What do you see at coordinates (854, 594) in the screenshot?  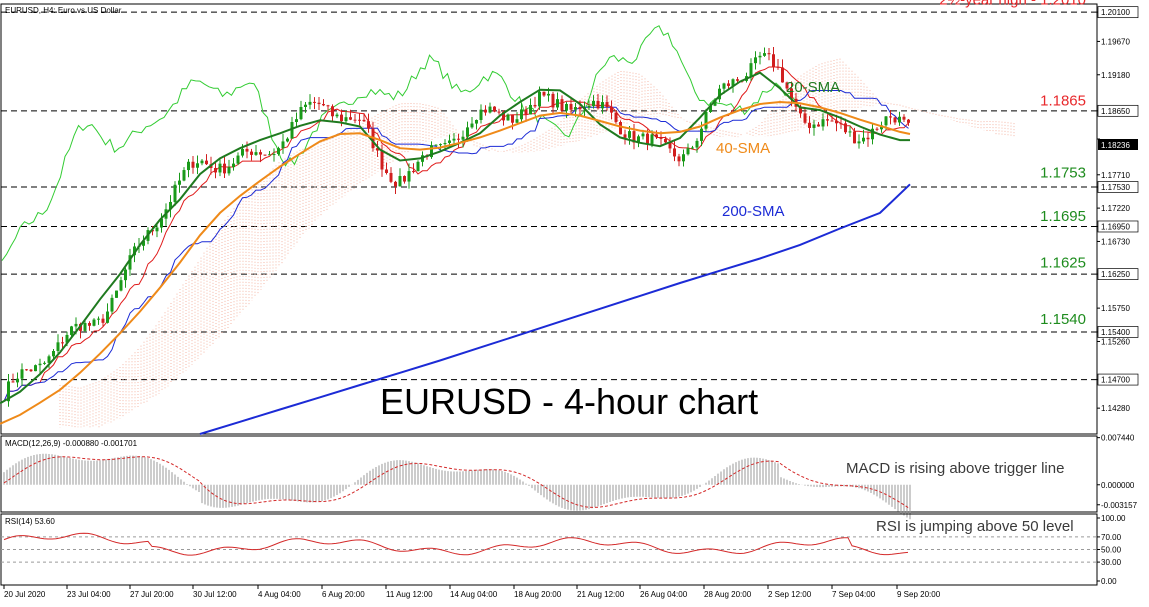 I see `time-tick-label: 7 Sep 04:00` at bounding box center [854, 594].